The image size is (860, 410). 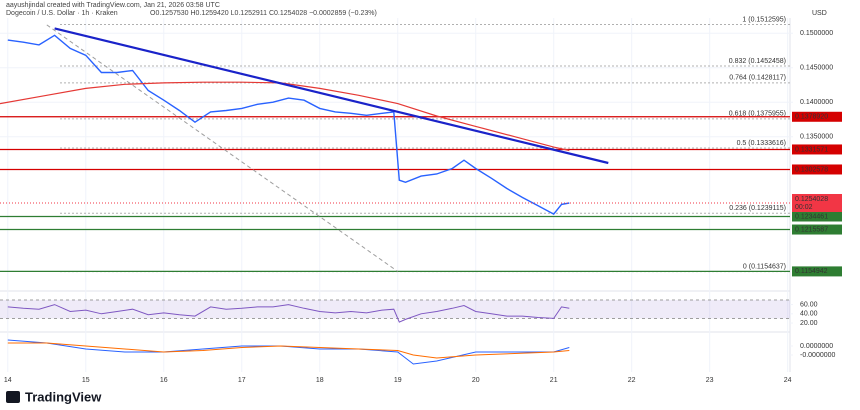 What do you see at coordinates (811, 199) in the screenshot?
I see `last-price-label: 0.1254028` at bounding box center [811, 199].